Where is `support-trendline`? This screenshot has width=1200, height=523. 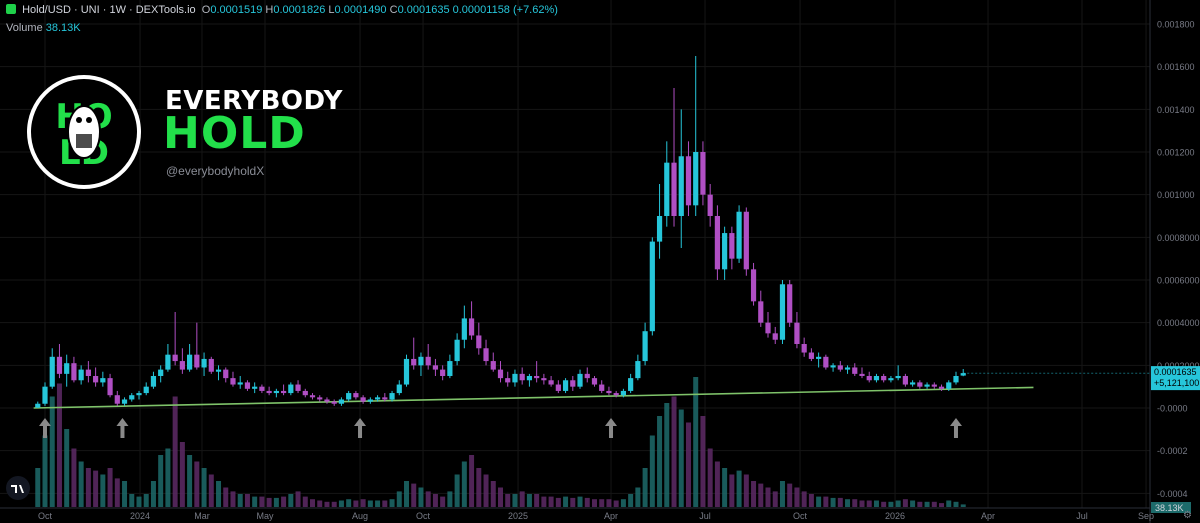
support-trendline is located at coordinates (533, 397).